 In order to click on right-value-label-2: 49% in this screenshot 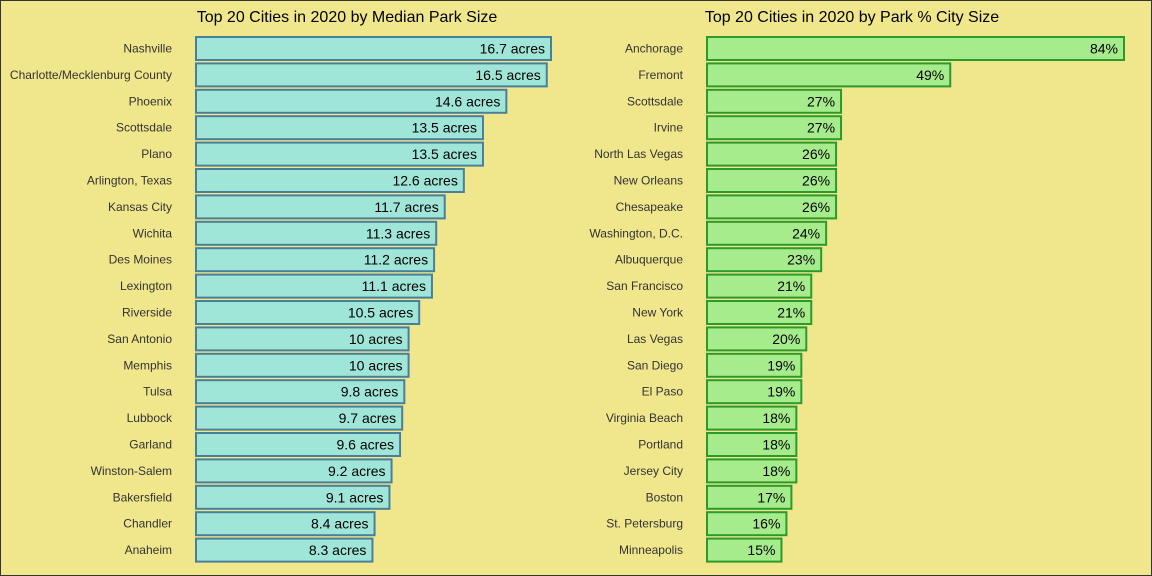, I will do `click(930, 75)`.